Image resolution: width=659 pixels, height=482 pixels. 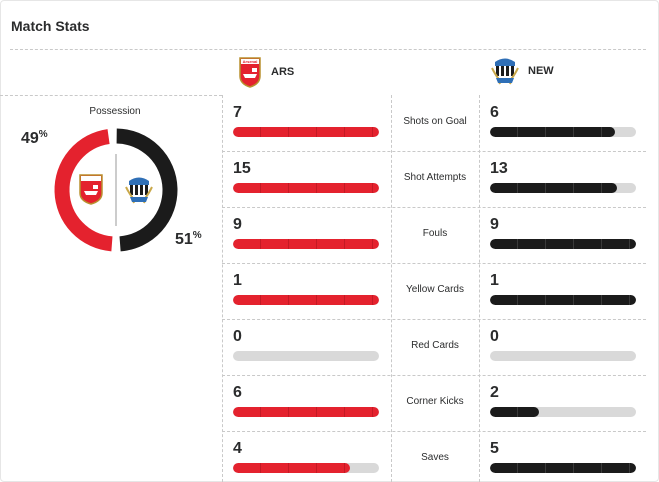 I want to click on away-possession-value: 51%, so click(x=188, y=239).